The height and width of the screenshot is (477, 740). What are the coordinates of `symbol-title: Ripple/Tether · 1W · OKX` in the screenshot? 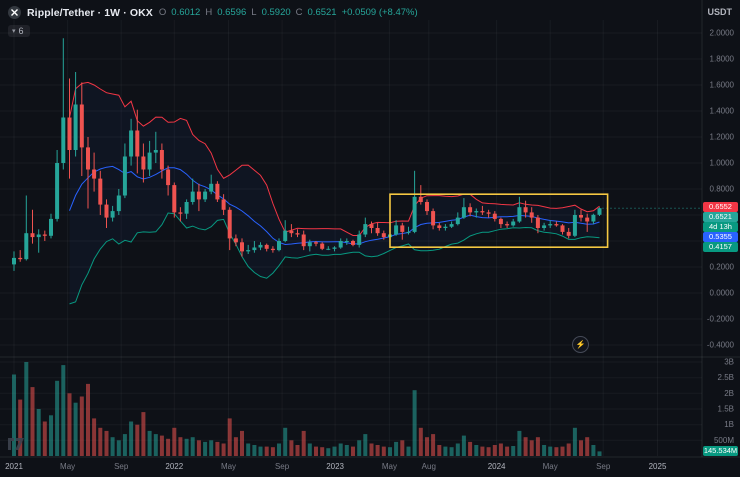 It's located at (90, 12).